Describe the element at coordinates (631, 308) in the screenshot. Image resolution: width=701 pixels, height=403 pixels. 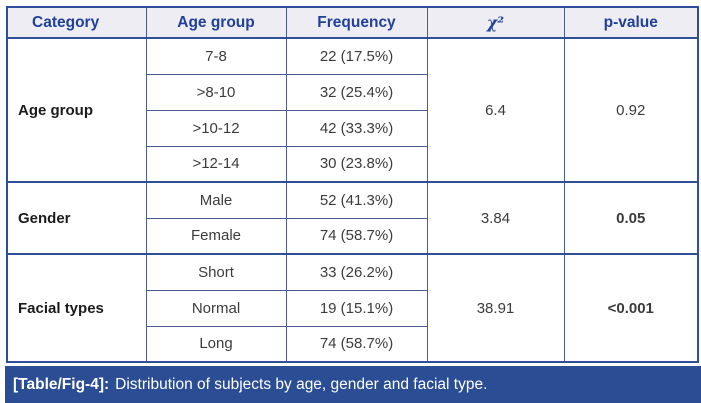
I see `p-value-cell: <0.001` at that location.